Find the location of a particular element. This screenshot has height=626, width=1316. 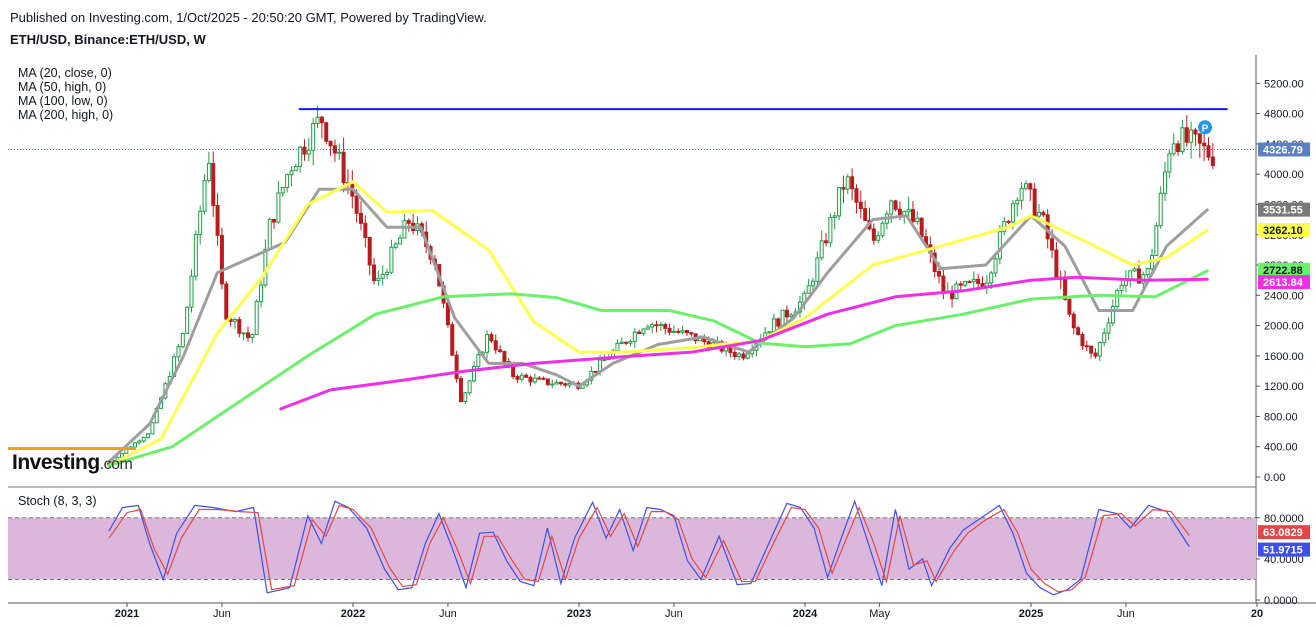

price-label-text: 2722.88 is located at coordinates (1283, 271).